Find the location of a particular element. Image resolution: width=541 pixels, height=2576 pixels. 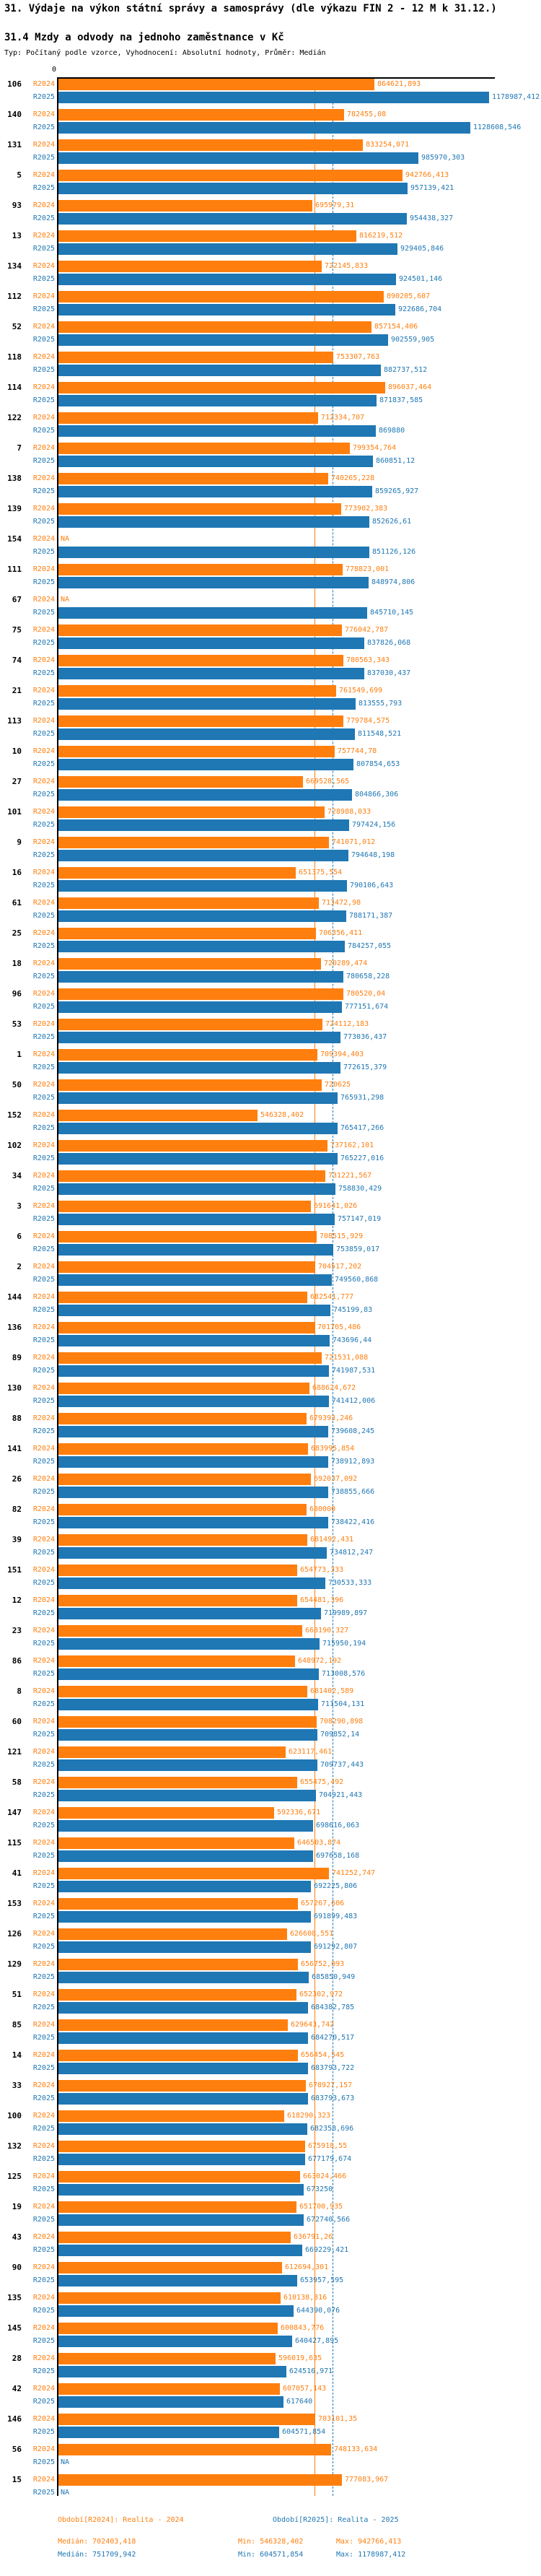

bar-line-r2025: R2025 697658,168 is located at coordinates (270, 1856).